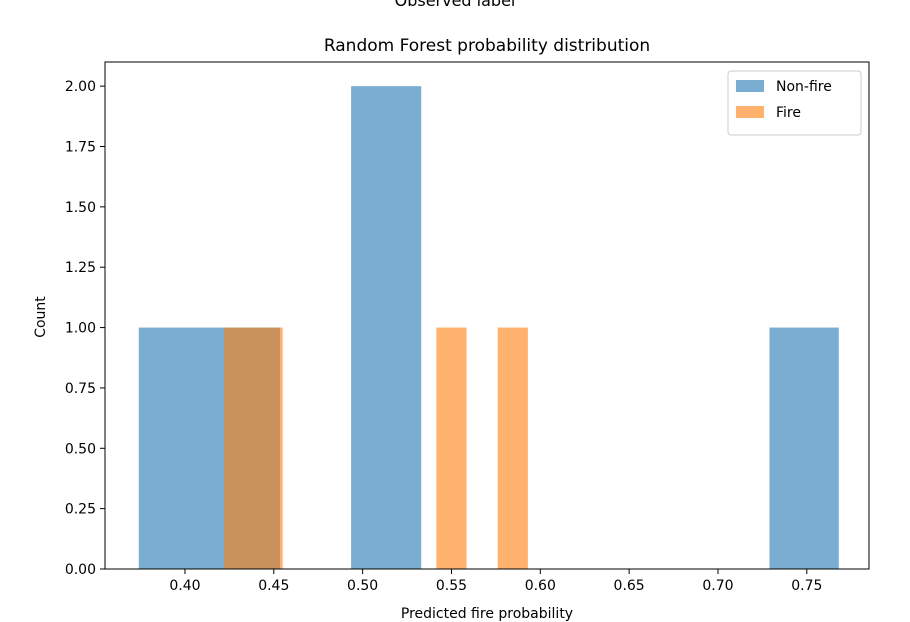 The width and height of the screenshot is (910, 622). I want to click on legend-swatch-fire, so click(750, 112).